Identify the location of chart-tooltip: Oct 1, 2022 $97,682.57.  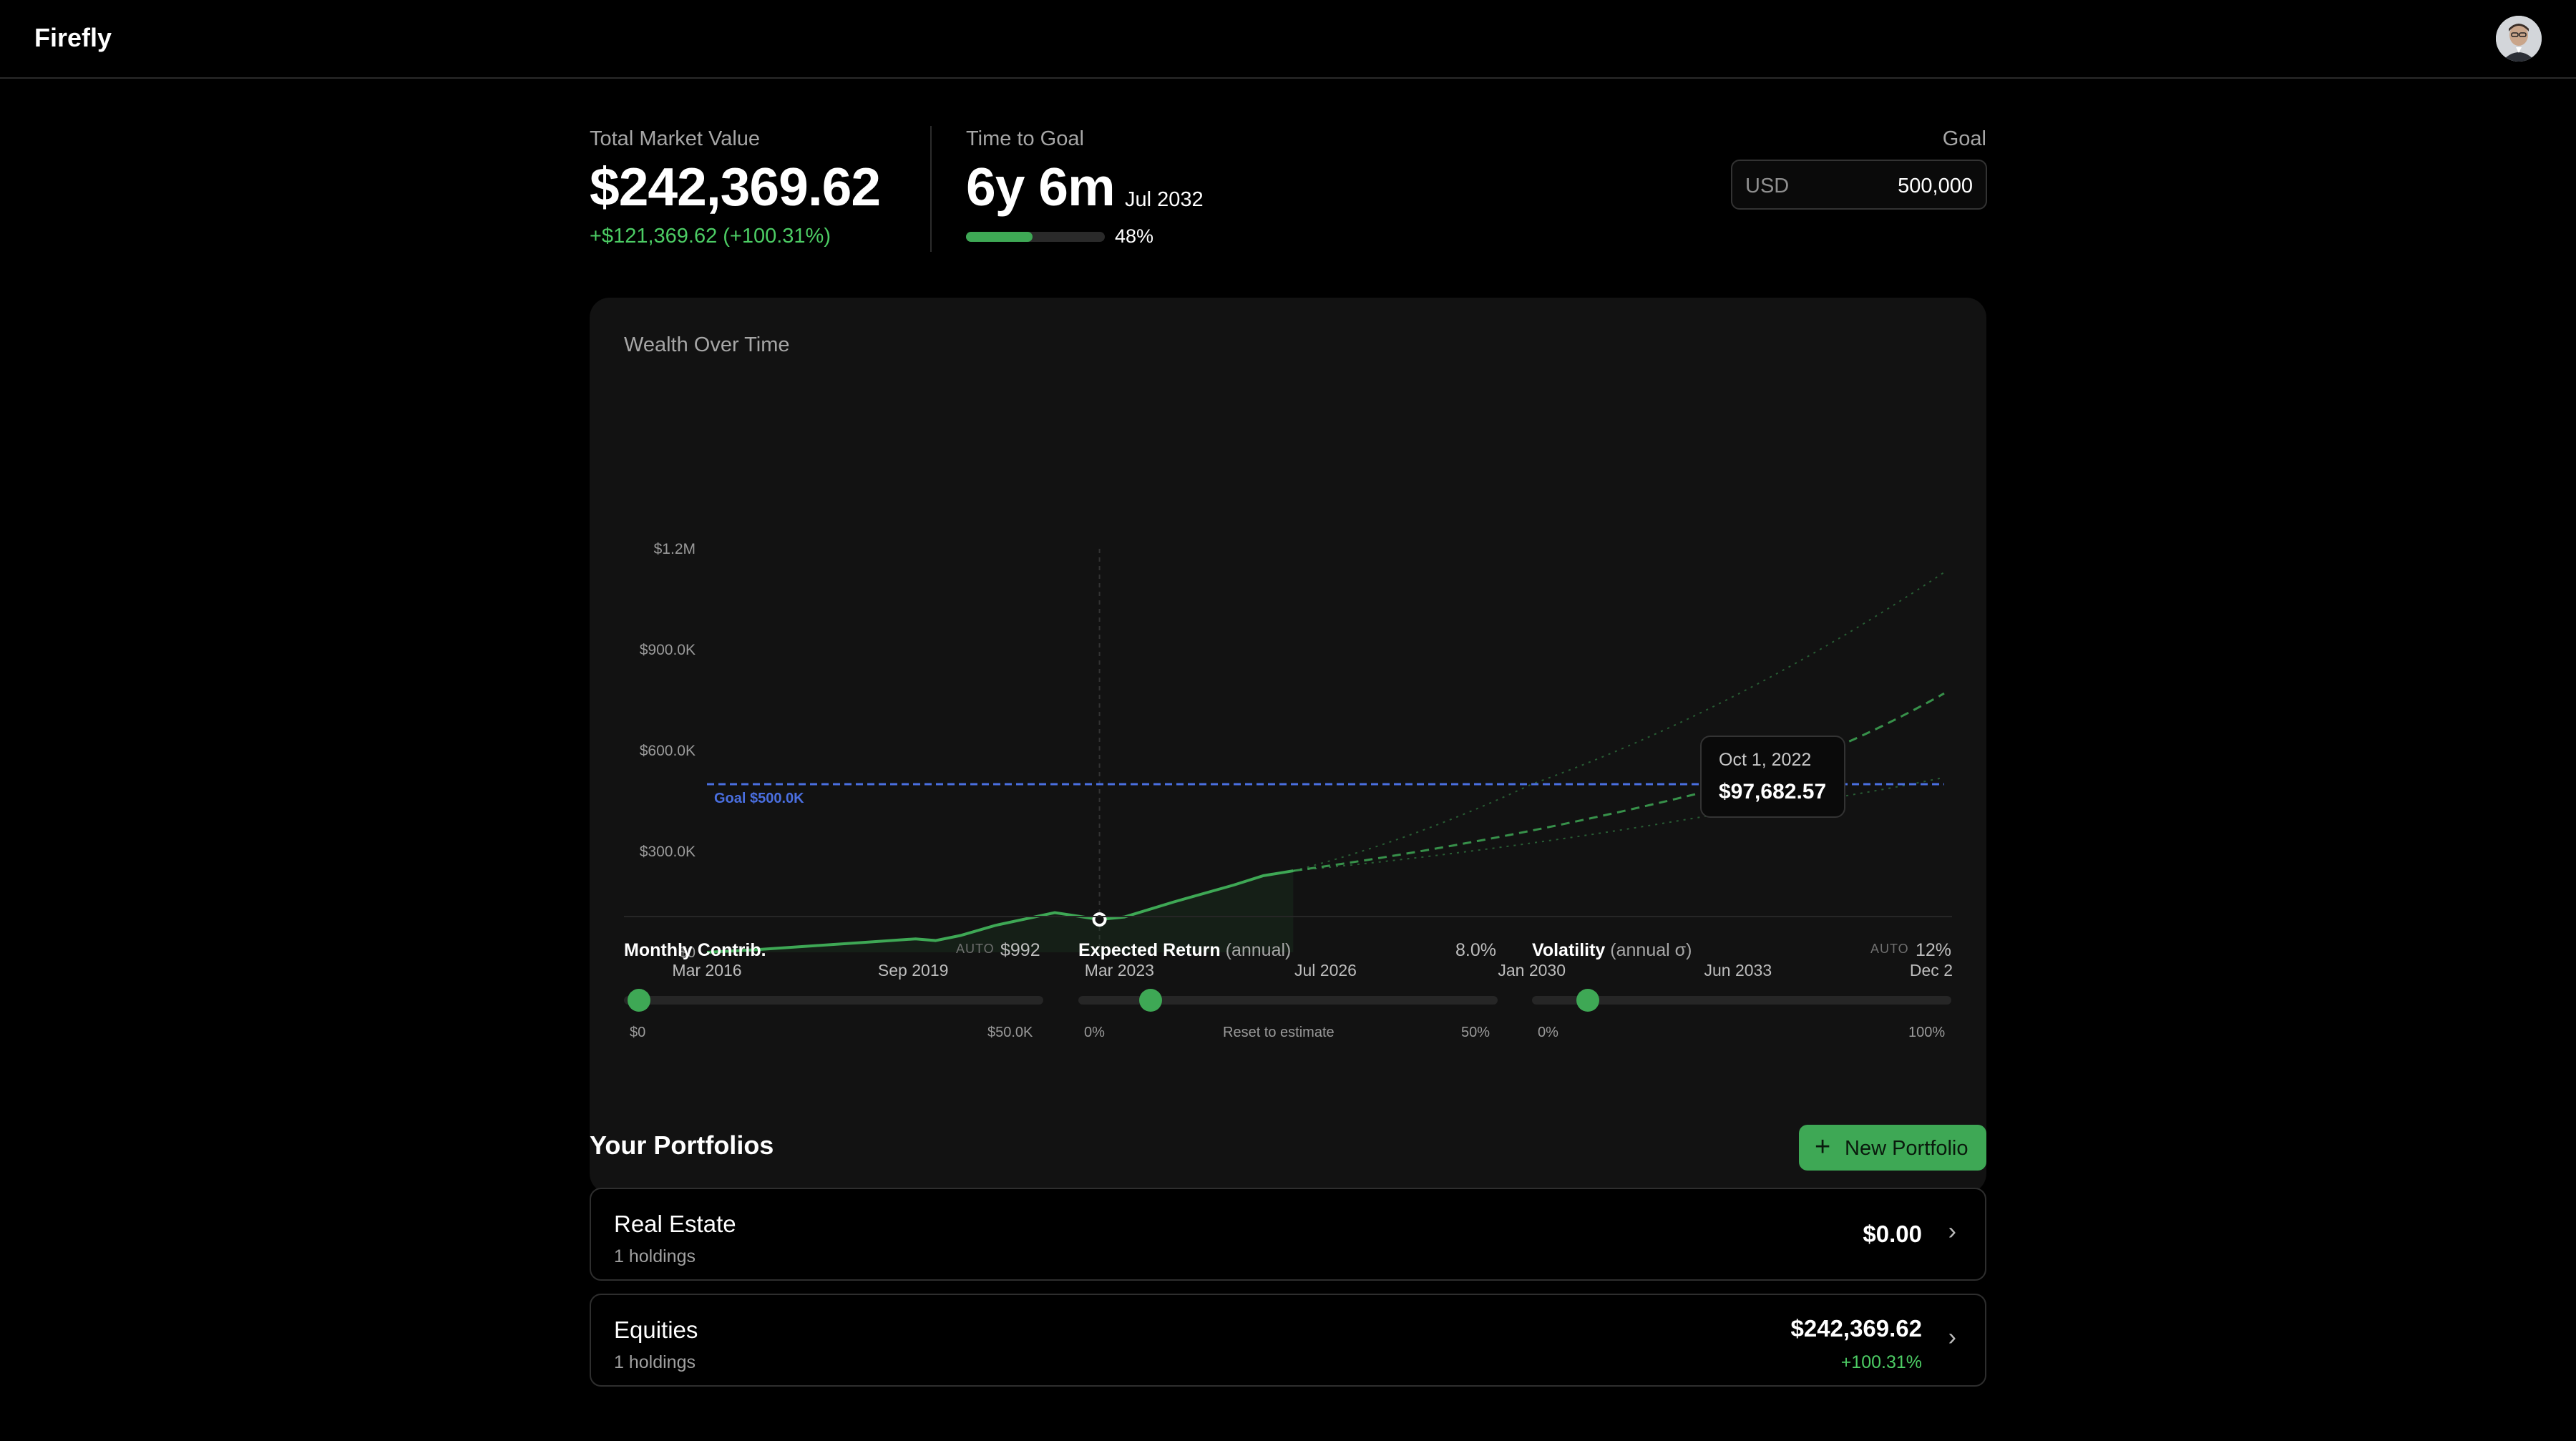
(1772, 777).